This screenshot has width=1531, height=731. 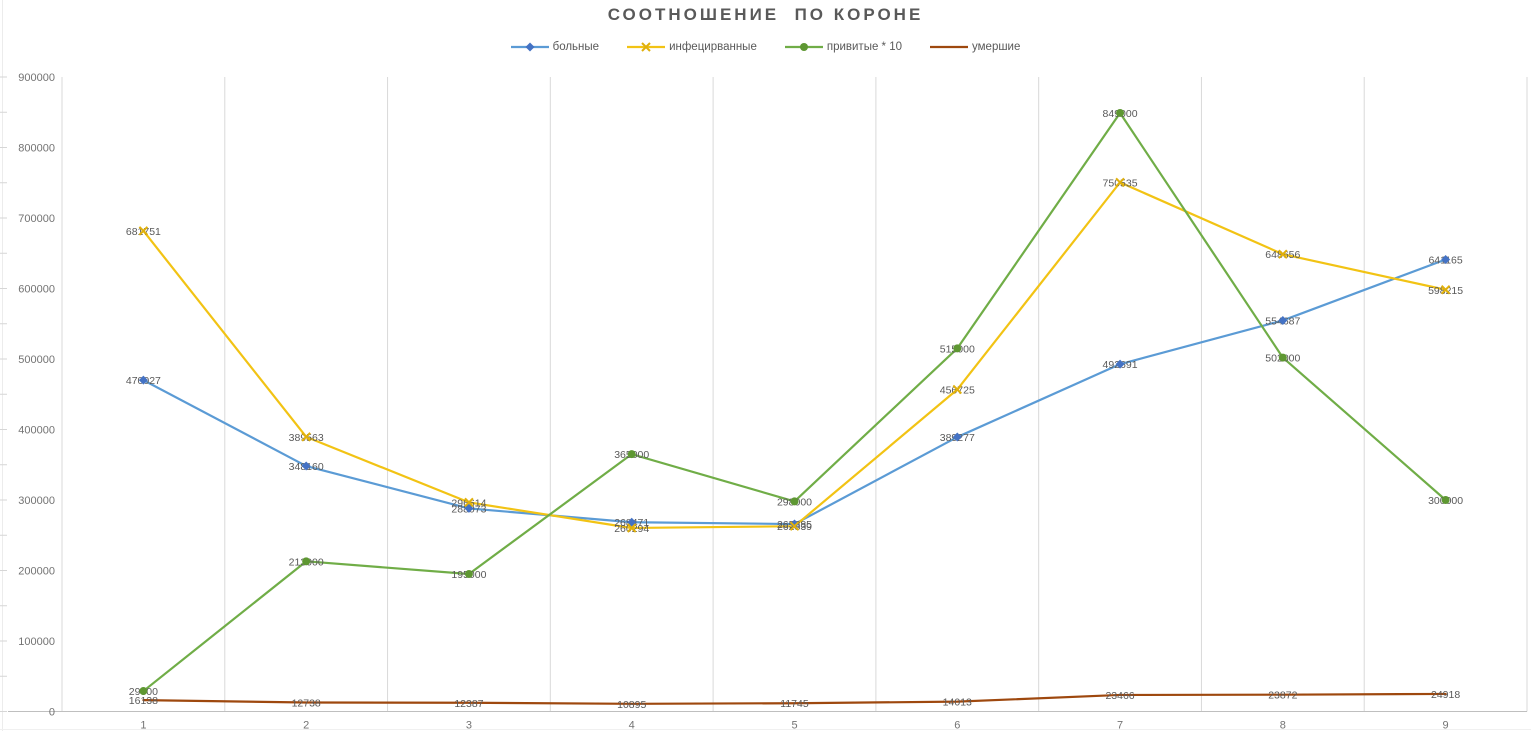 What do you see at coordinates (765, 47) in the screenshot?
I see `legend: больные инфециpванные привитые * 10 умершие` at bounding box center [765, 47].